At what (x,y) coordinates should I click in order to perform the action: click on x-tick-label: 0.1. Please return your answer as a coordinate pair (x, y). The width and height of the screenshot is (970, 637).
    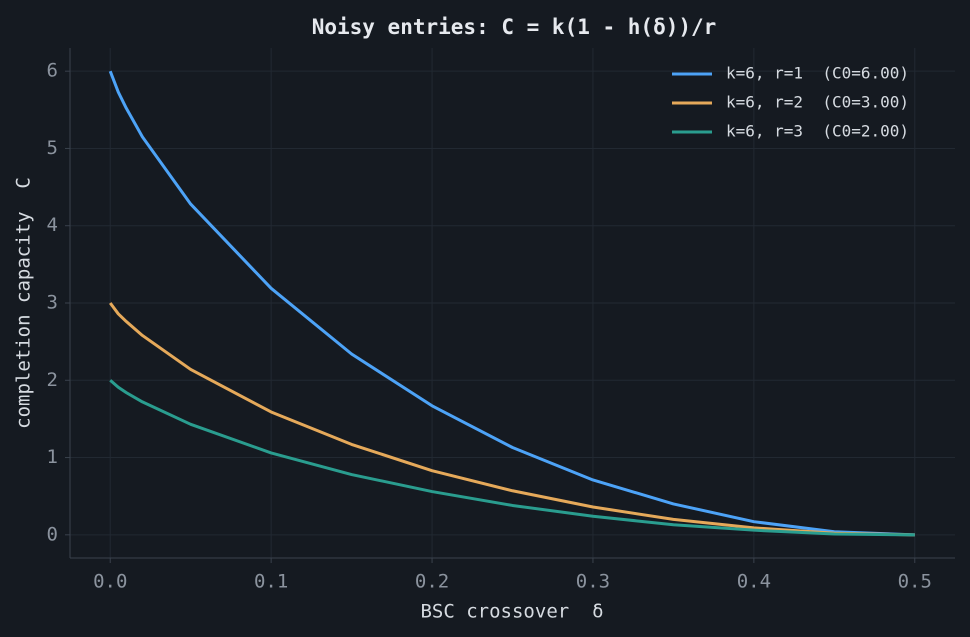
    Looking at the image, I should click on (271, 582).